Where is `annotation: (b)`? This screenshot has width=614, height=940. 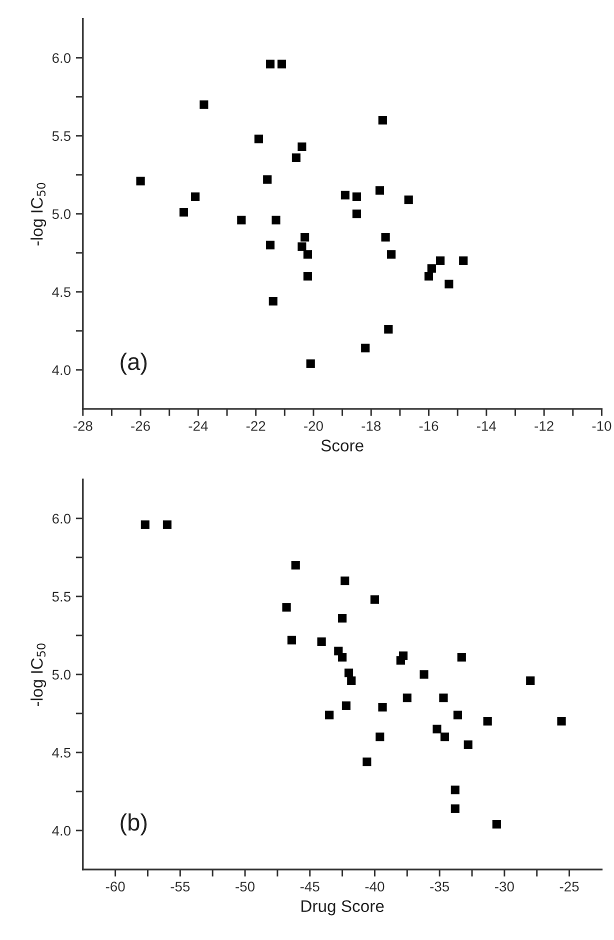
annotation: (b) is located at coordinates (133, 824).